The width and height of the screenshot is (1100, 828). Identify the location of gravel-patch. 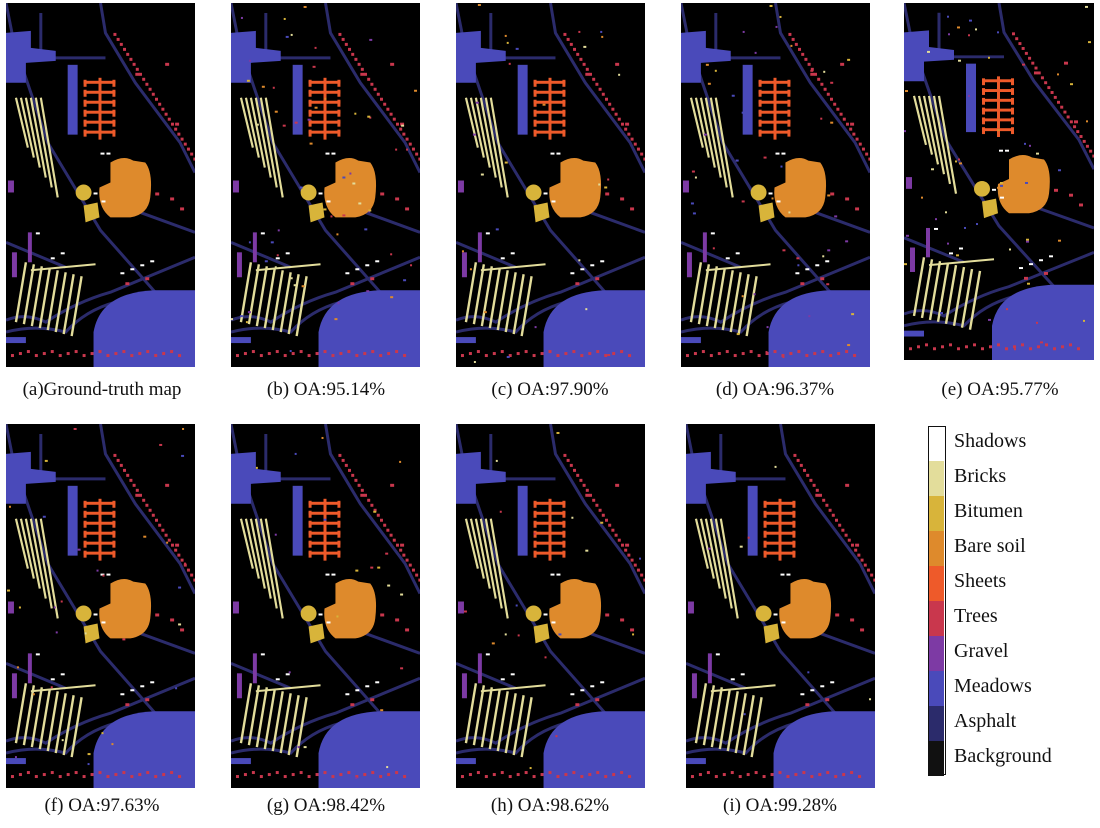
(29, 668).